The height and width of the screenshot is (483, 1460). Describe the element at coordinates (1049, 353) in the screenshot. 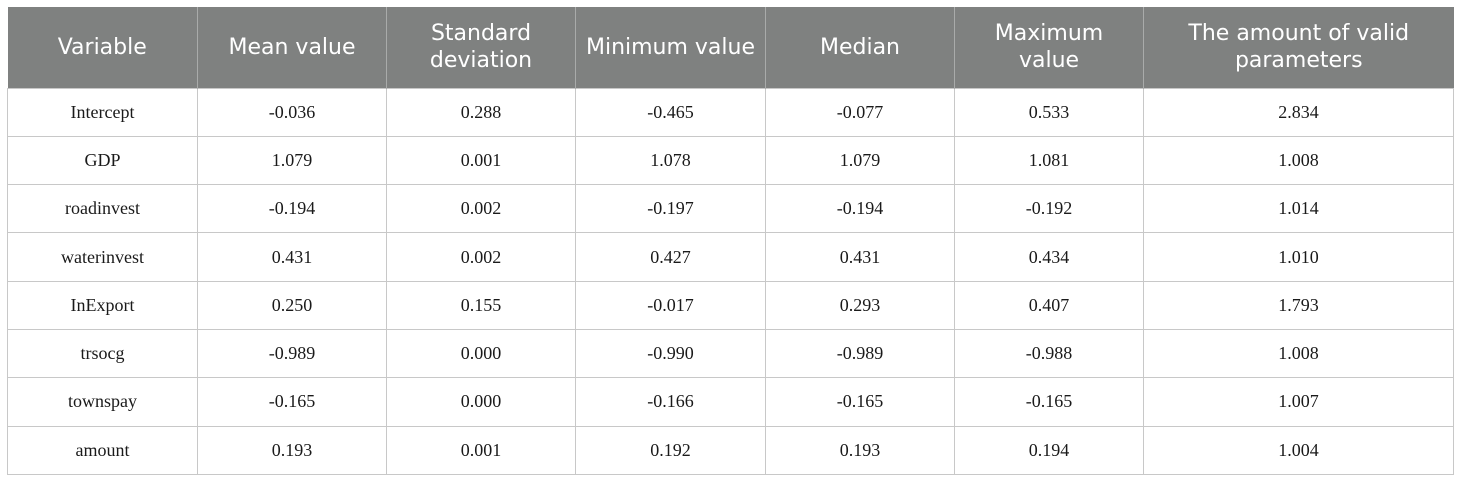

I see `cell-max: -0.988` at that location.